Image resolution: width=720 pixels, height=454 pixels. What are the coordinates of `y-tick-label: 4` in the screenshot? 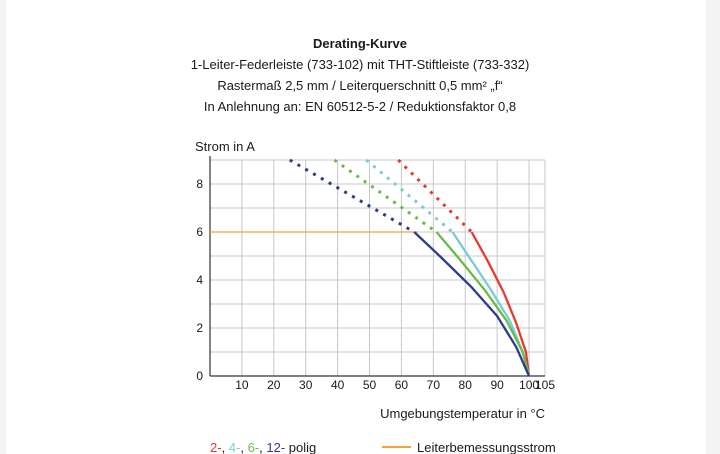 It's located at (199, 280).